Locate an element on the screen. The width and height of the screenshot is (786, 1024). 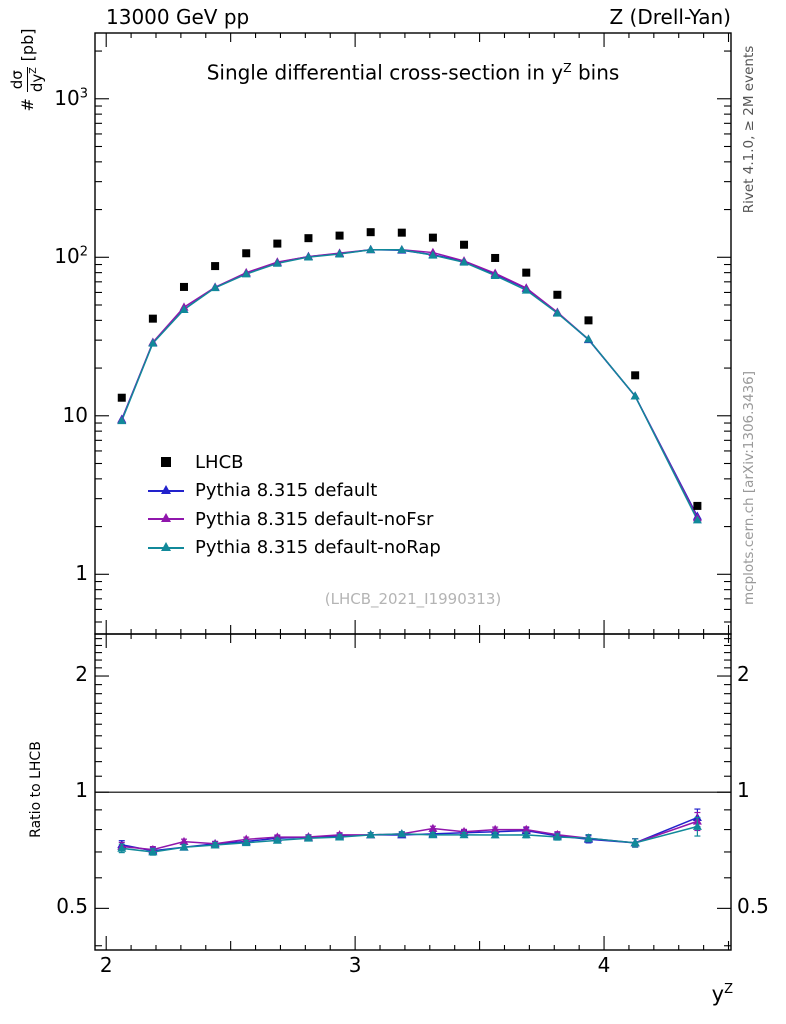
process-info: Z (Drell-Yan) is located at coordinates (670, 17).